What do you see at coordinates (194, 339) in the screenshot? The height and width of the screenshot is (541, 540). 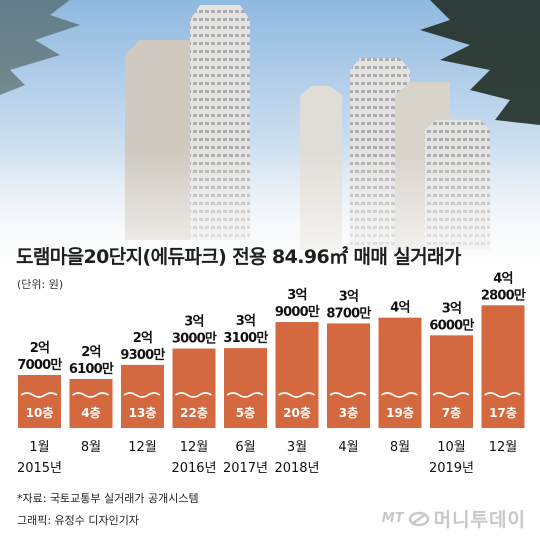 I see `value-label: 3000만` at bounding box center [194, 339].